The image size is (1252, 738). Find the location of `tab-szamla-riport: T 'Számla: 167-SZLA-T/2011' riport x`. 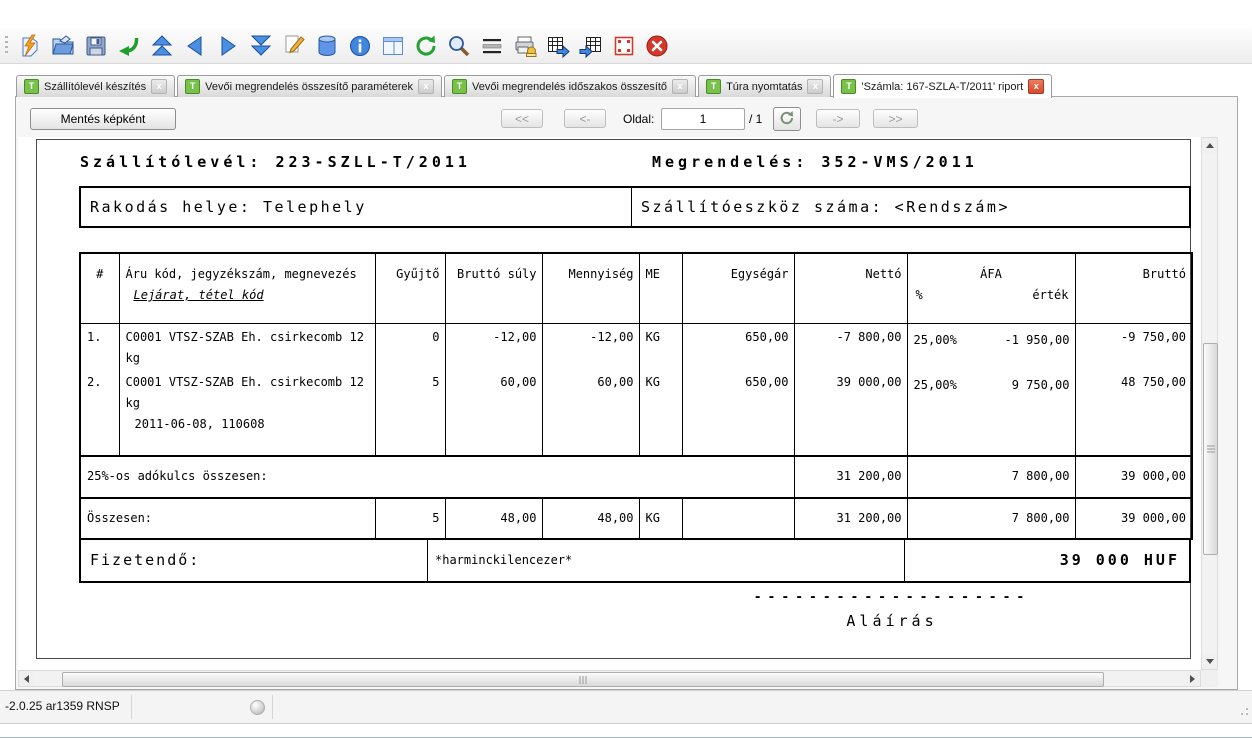

tab-szamla-riport: T 'Számla: 167-SZLA-T/2011' riport x is located at coordinates (943, 86).